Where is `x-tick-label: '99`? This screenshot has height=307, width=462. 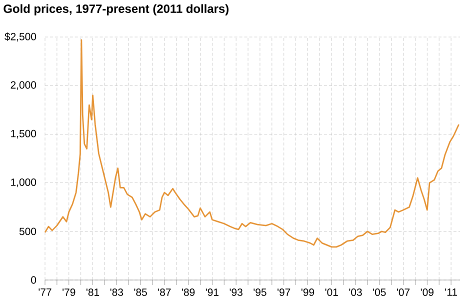 x-tick-label: '99 is located at coordinates (307, 292).